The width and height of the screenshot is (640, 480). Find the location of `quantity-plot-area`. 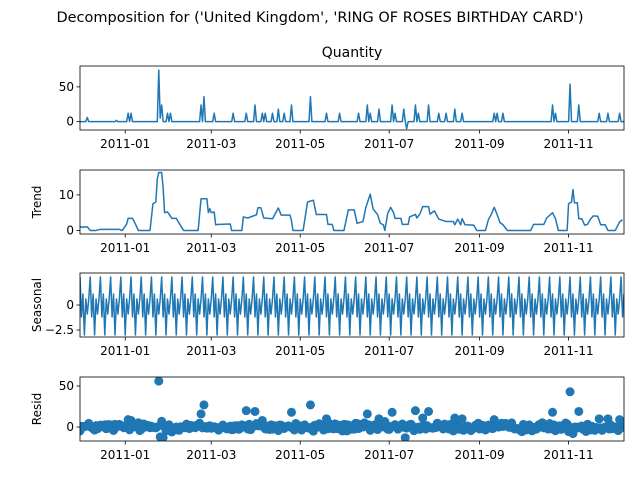

quantity-plot-area is located at coordinates (352, 99).